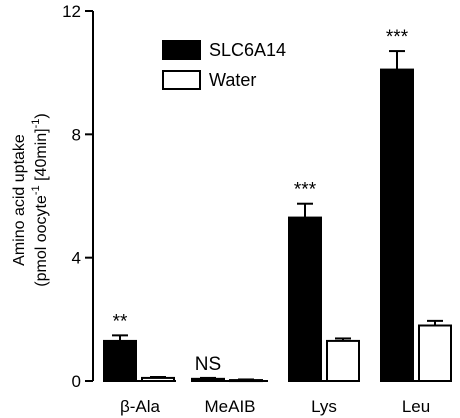 This screenshot has width=460, height=418. What do you see at coordinates (181, 50) in the screenshot?
I see `legend-swatch-slc6a14` at bounding box center [181, 50].